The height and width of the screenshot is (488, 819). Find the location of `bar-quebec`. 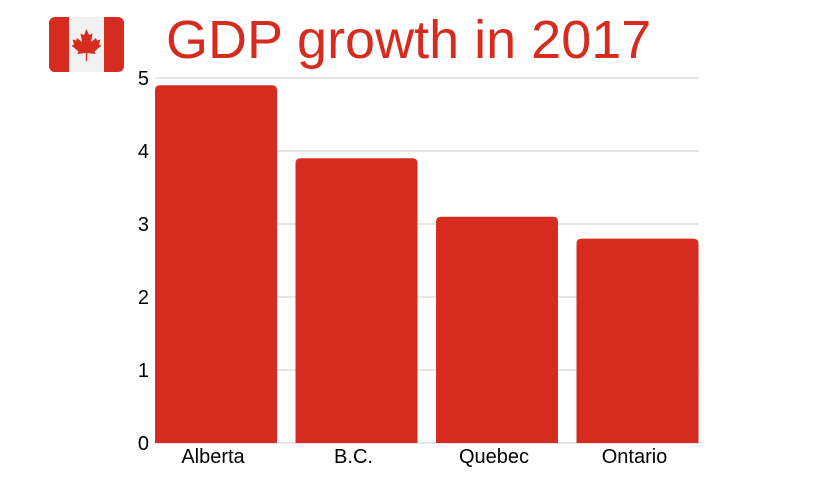

bar-quebec is located at coordinates (497, 329).